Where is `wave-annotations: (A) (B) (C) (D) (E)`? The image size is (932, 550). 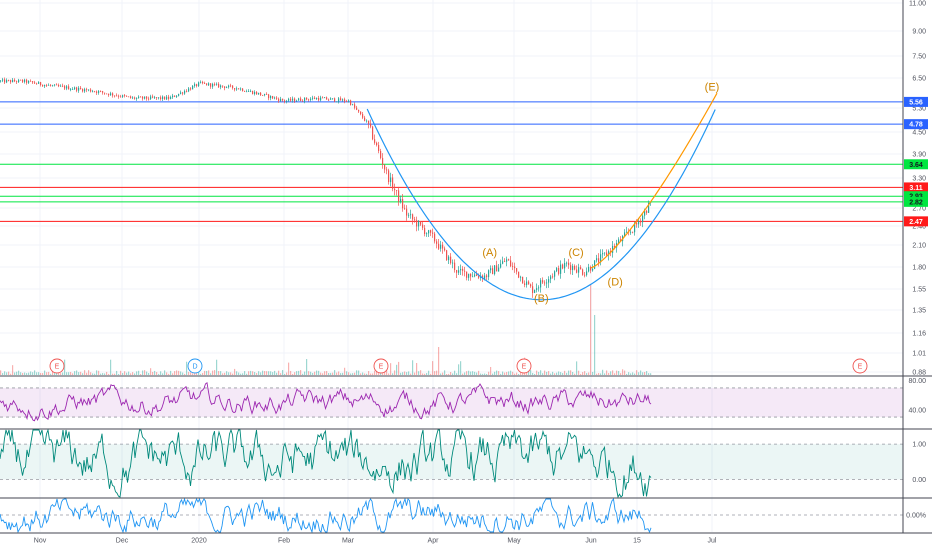 wave-annotations: (A) (B) (C) (D) (E) is located at coordinates (600, 193).